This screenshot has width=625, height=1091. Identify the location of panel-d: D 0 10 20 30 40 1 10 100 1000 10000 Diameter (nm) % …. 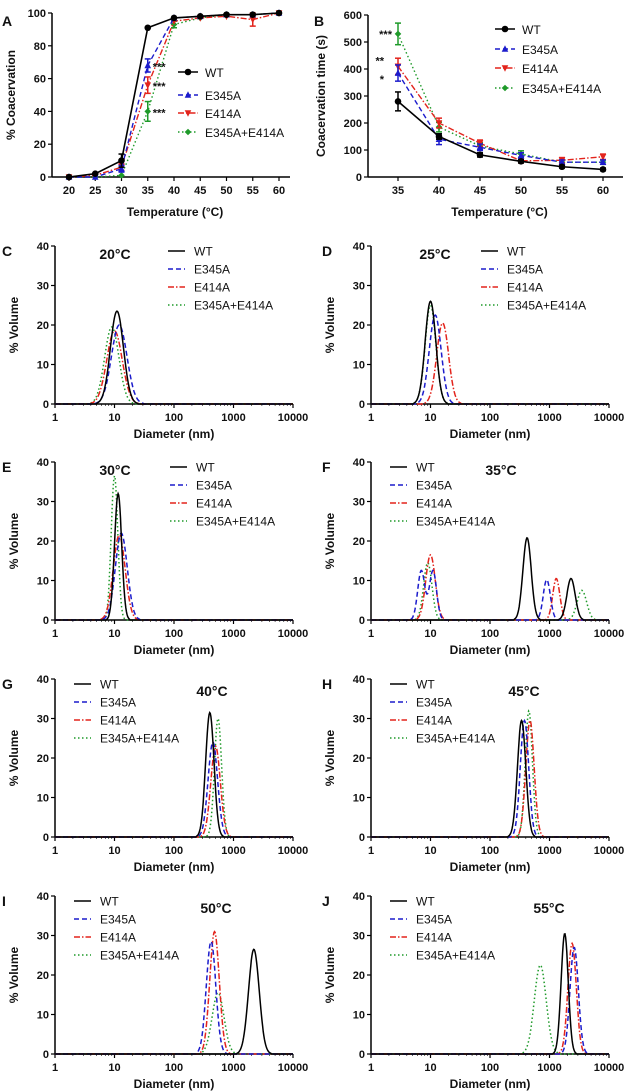
(473, 341).